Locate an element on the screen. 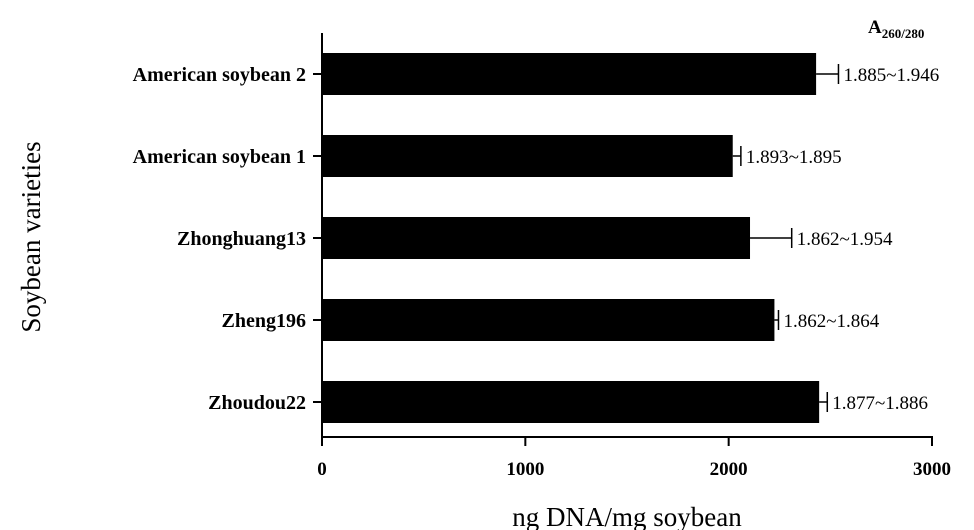 The width and height of the screenshot is (974, 530). category-label: American soybean 1 is located at coordinates (219, 157).